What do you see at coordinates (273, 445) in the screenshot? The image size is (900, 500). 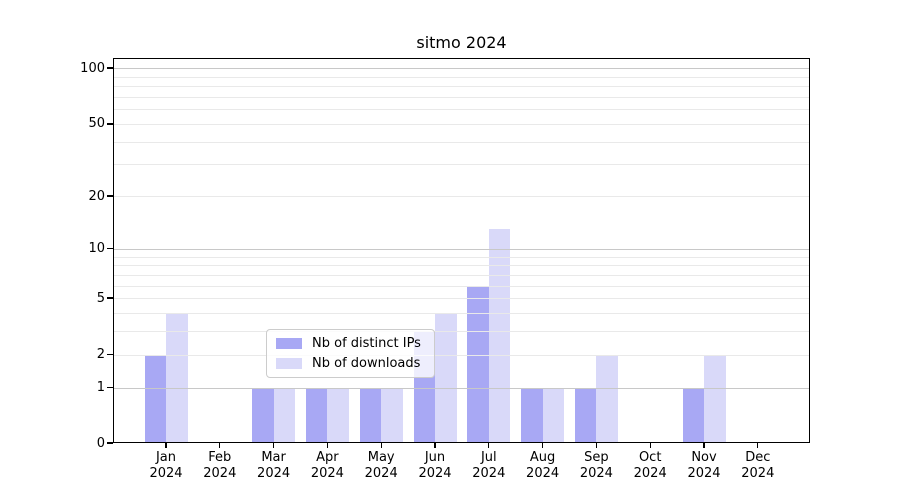 I see `x-tick-mark-mar` at bounding box center [273, 445].